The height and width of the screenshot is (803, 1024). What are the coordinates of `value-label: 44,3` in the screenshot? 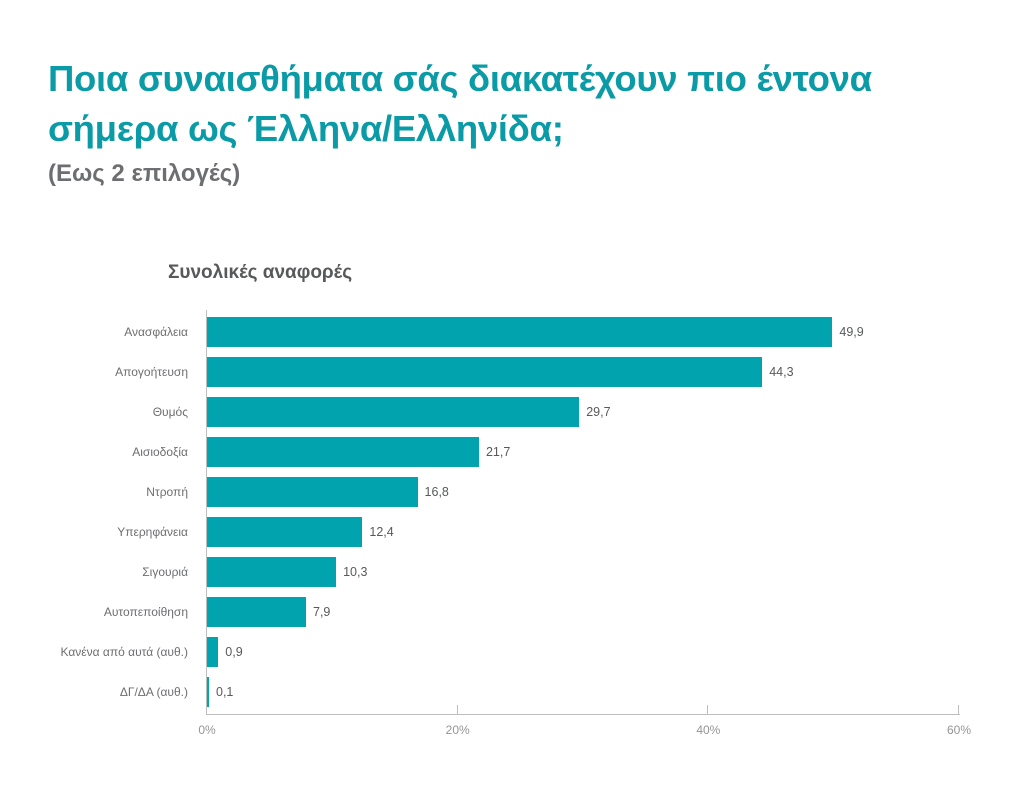 It's located at (781, 372).